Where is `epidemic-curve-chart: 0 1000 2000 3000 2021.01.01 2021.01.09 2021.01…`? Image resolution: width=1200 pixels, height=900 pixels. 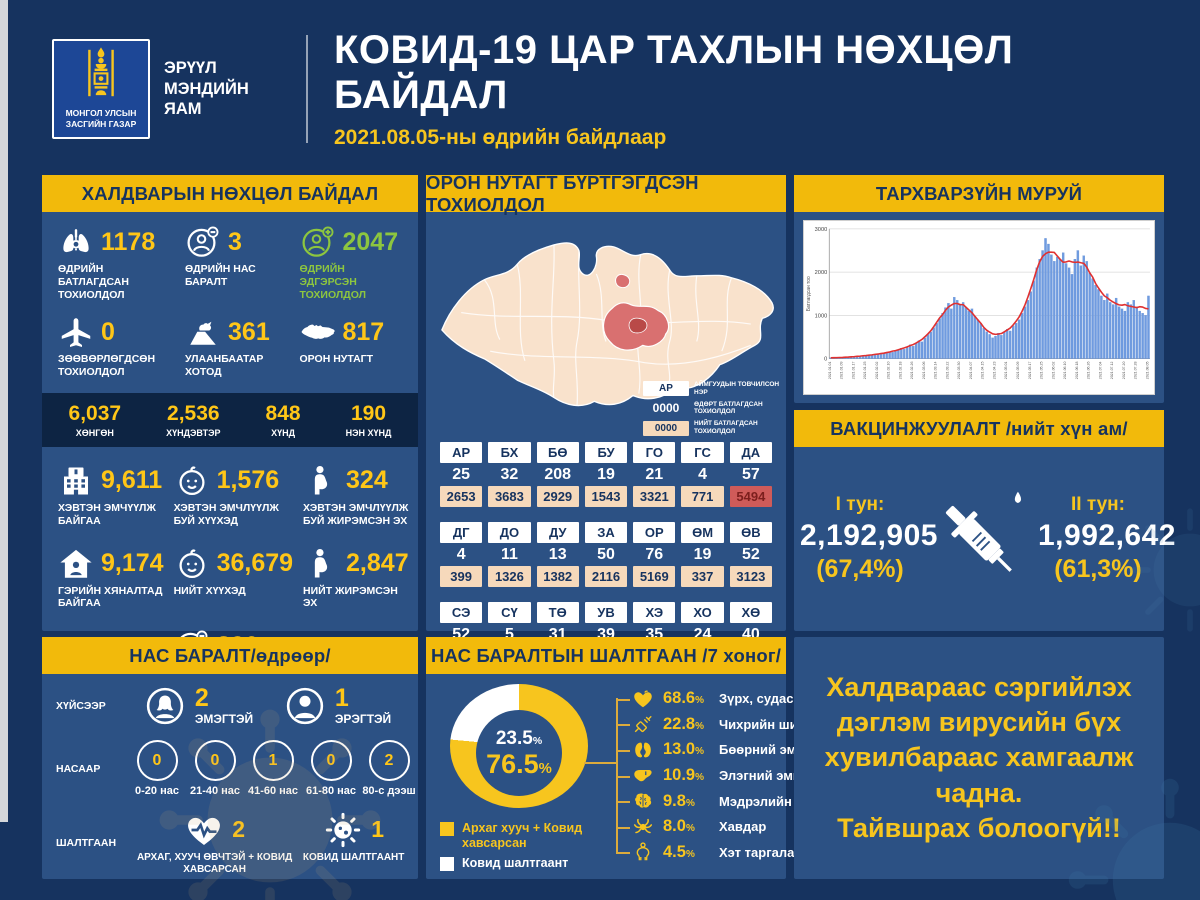
epidemic-curve-chart: 0 1000 2000 3000 2021.01.01 2021.01.09 2021.01… is located at coordinates (979, 307).